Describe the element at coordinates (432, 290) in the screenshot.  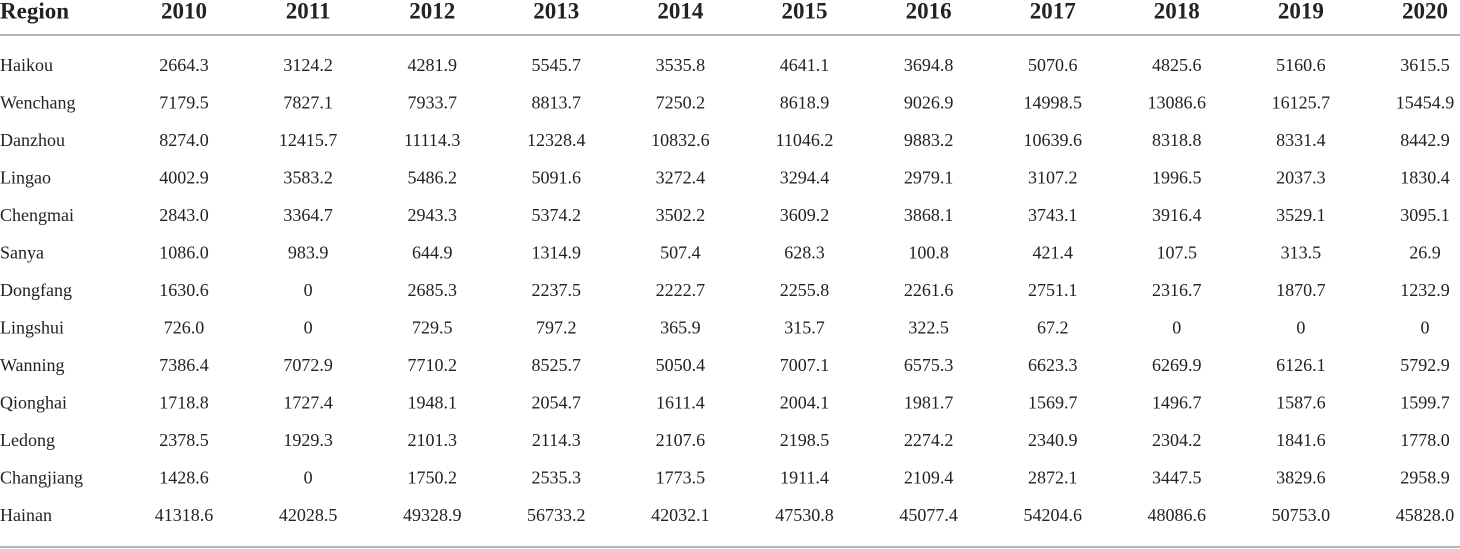
I see `cell: 2685.3` at that location.